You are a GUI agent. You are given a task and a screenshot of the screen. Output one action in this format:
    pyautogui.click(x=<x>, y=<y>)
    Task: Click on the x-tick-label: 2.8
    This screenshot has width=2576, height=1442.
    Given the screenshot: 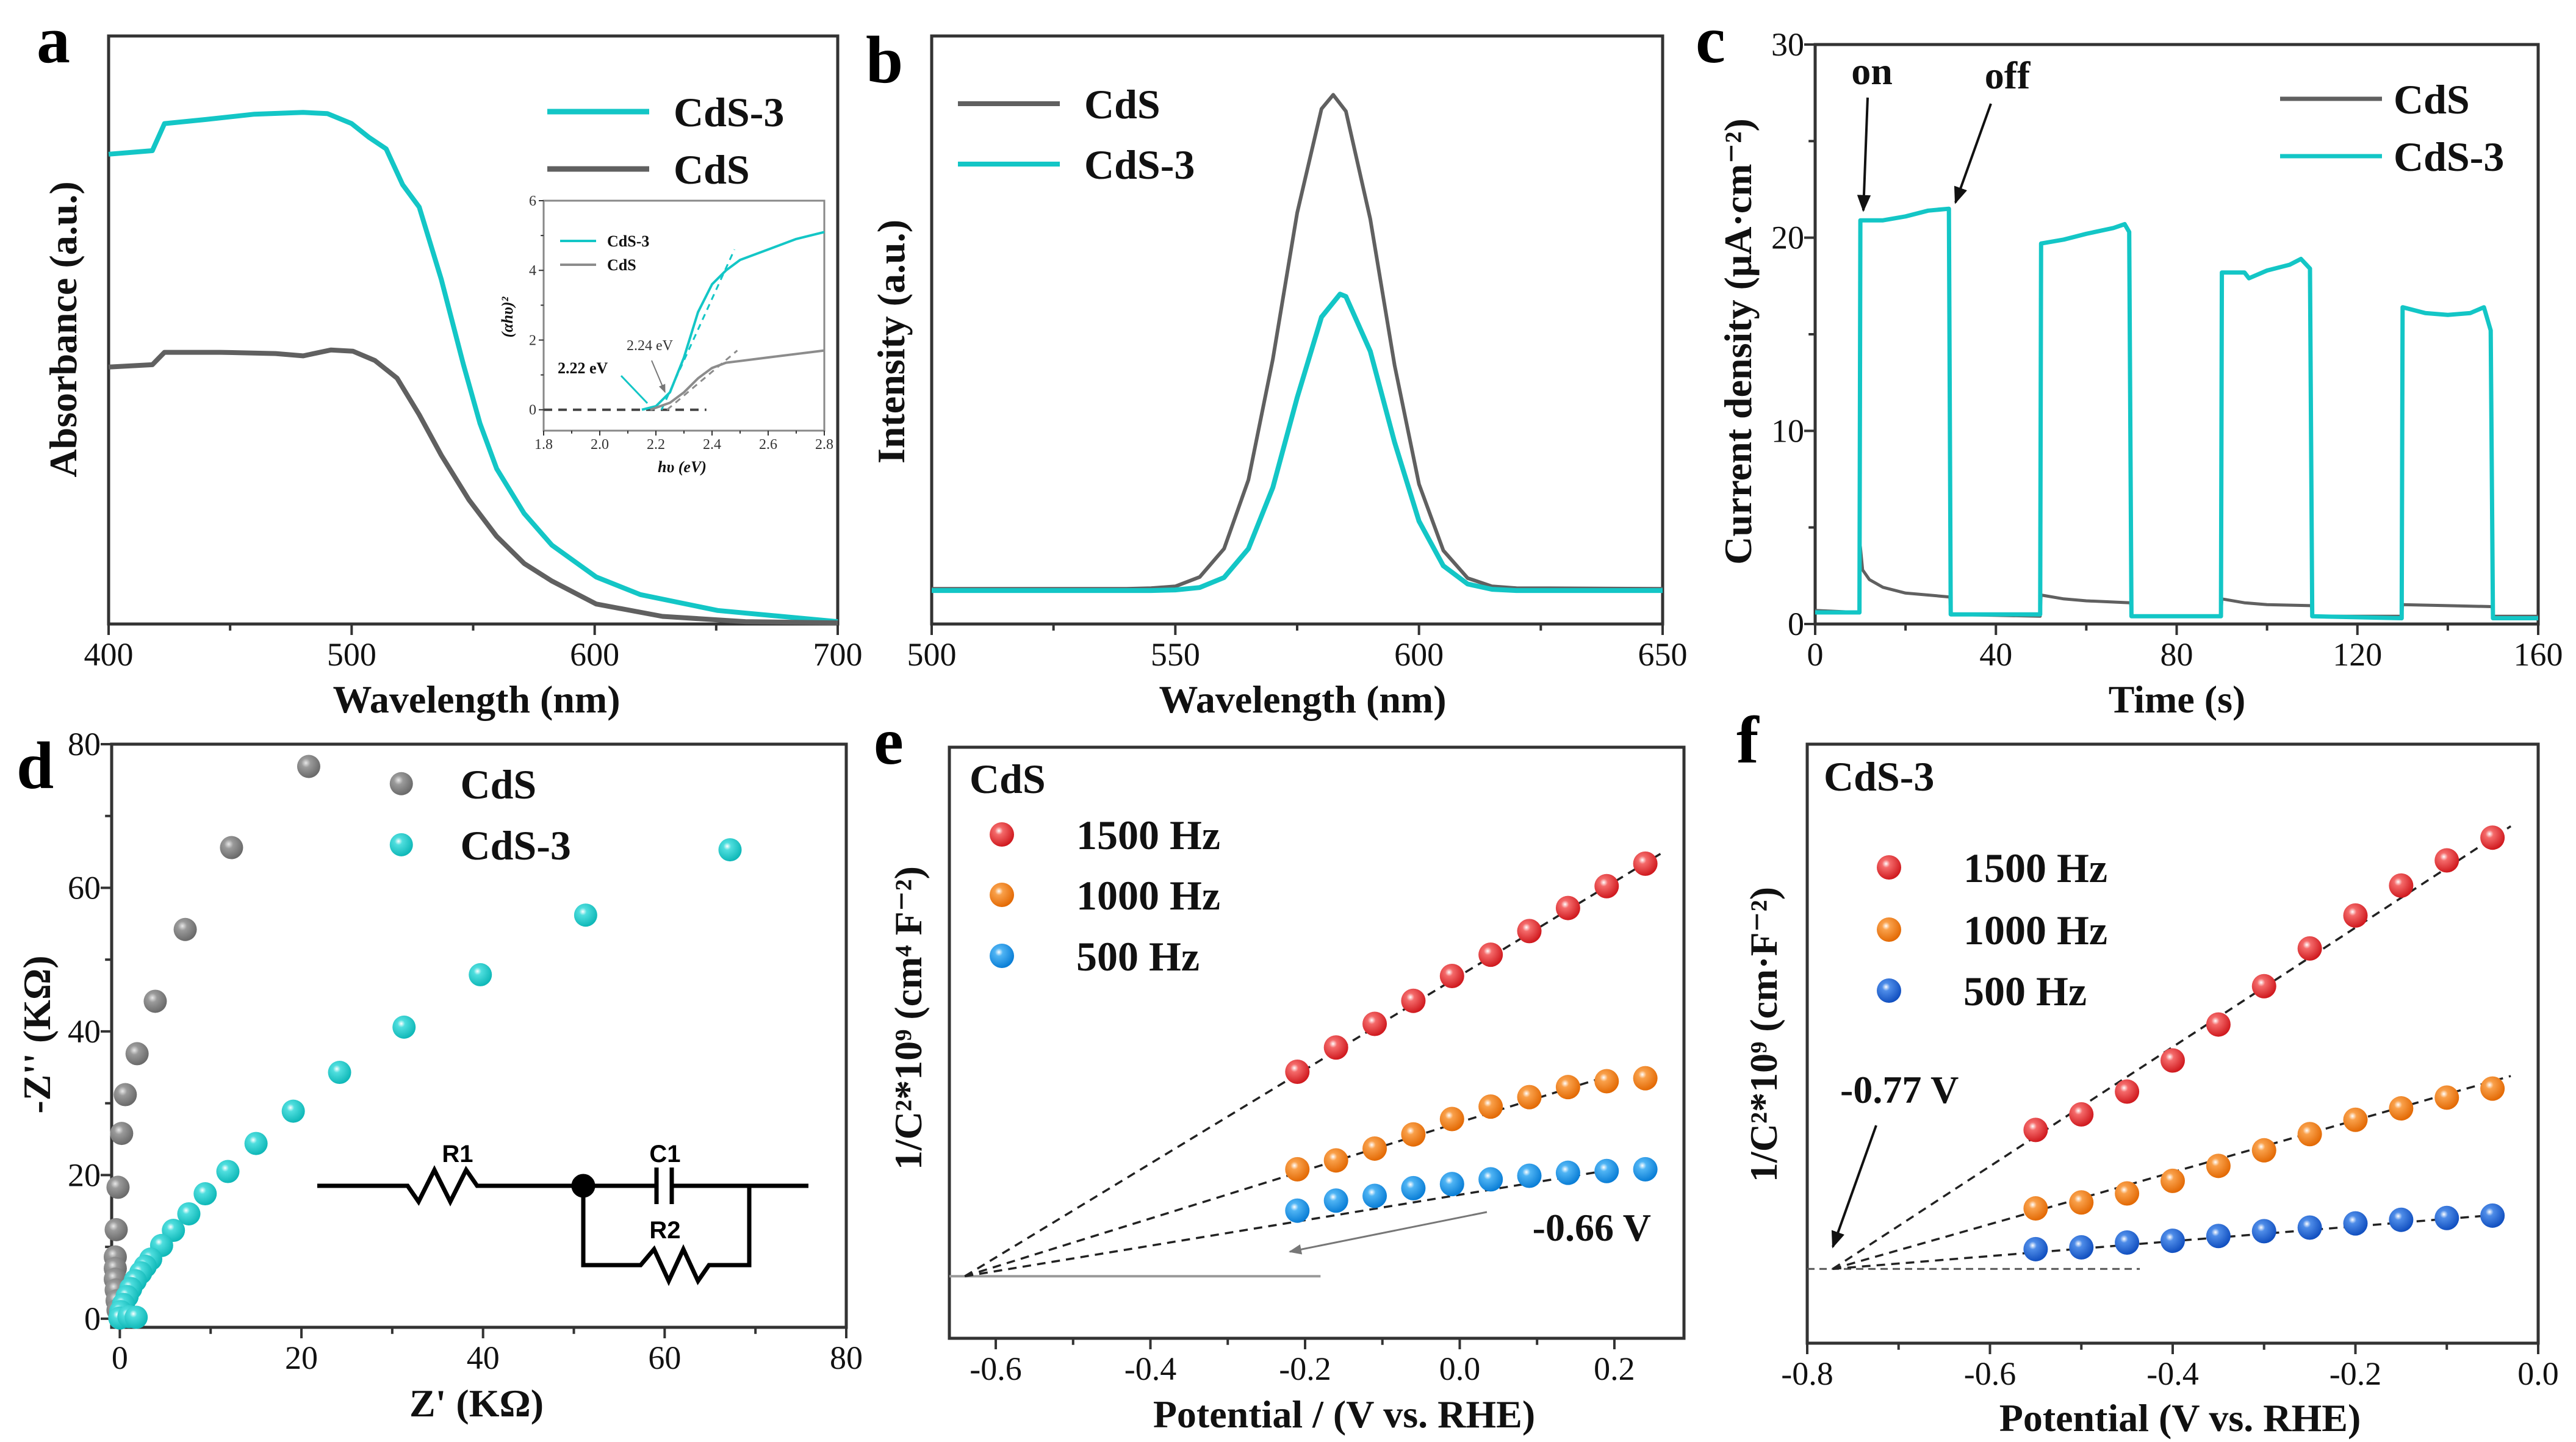 What is the action you would take?
    pyautogui.click(x=824, y=445)
    